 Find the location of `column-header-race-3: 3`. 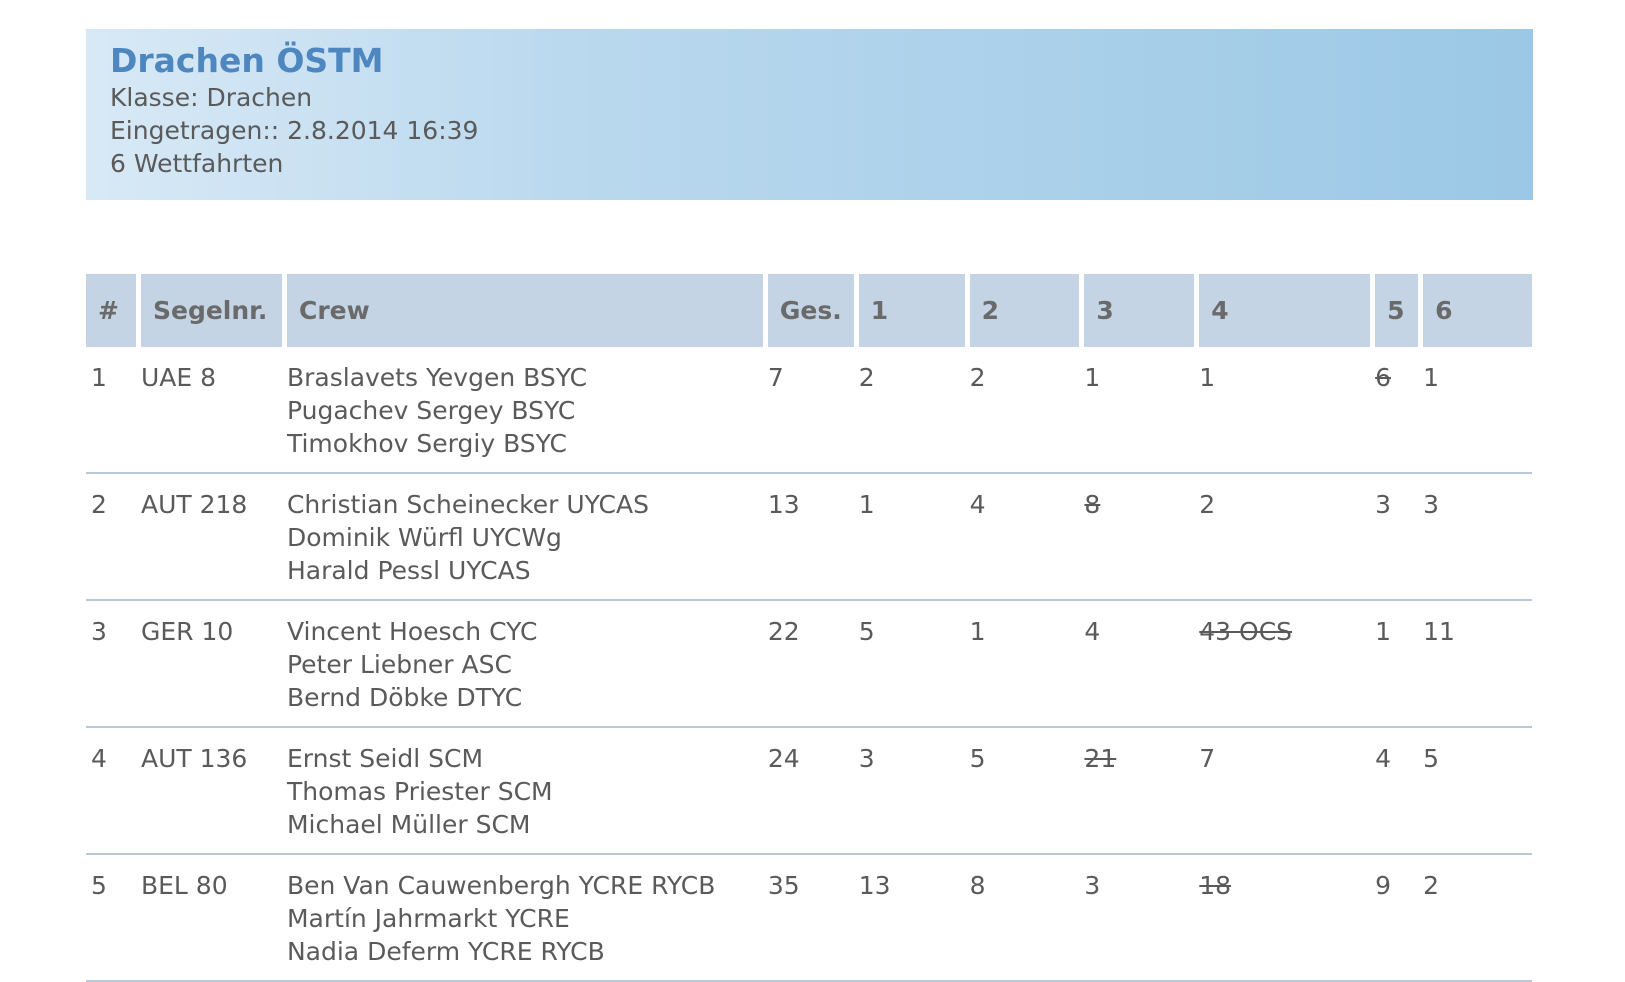

column-header-race-3: 3 is located at coordinates (1137, 310).